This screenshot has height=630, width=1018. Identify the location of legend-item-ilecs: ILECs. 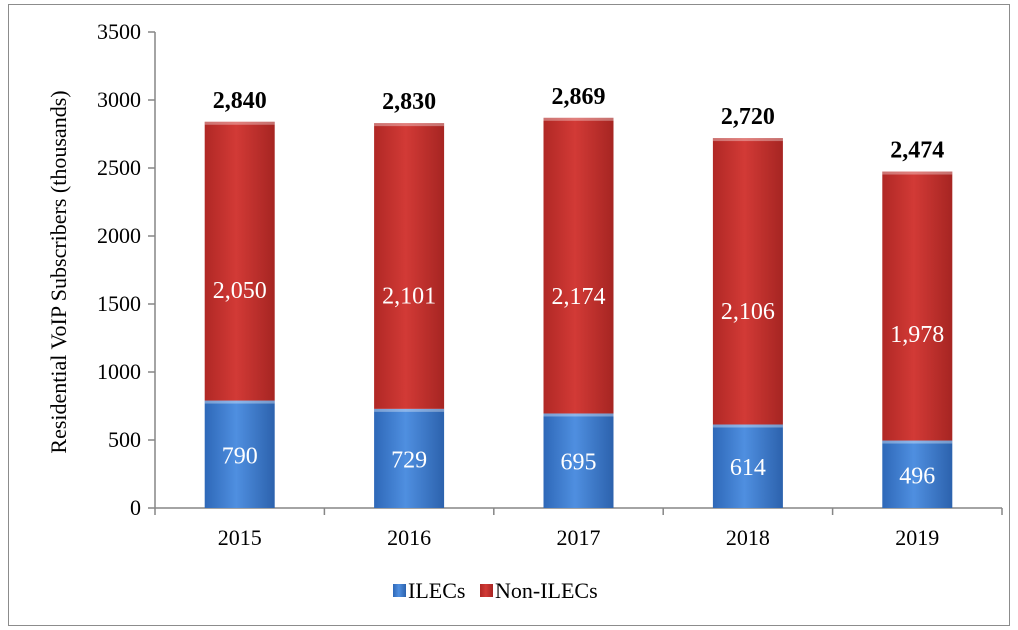
(429, 590).